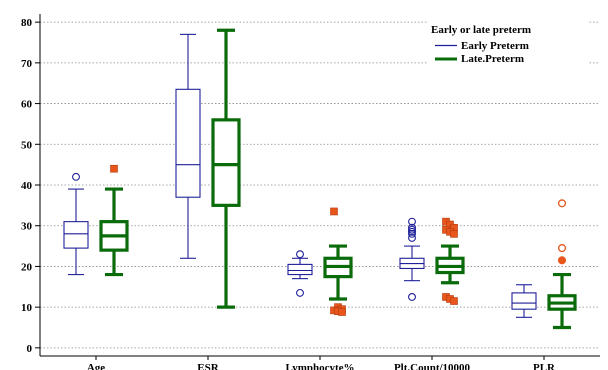  I want to click on y-tick-label-30: 30, so click(27, 227).